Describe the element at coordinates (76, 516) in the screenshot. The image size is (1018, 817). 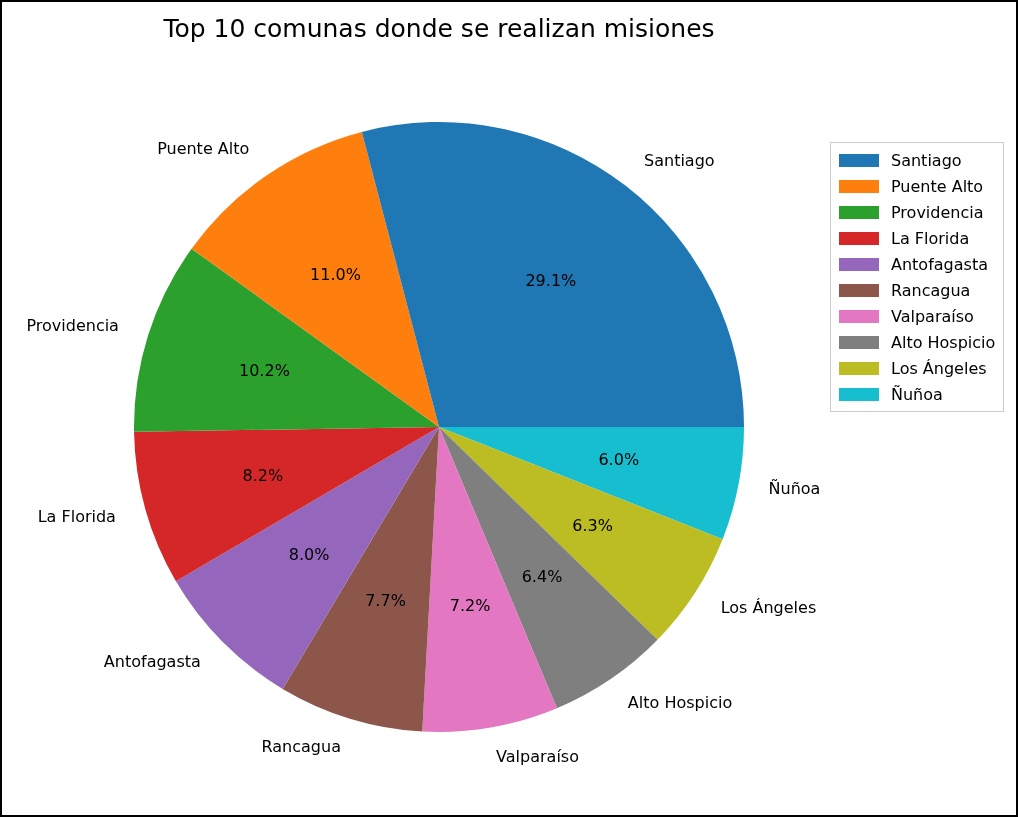
I see `slice-label: La Florida` at that location.